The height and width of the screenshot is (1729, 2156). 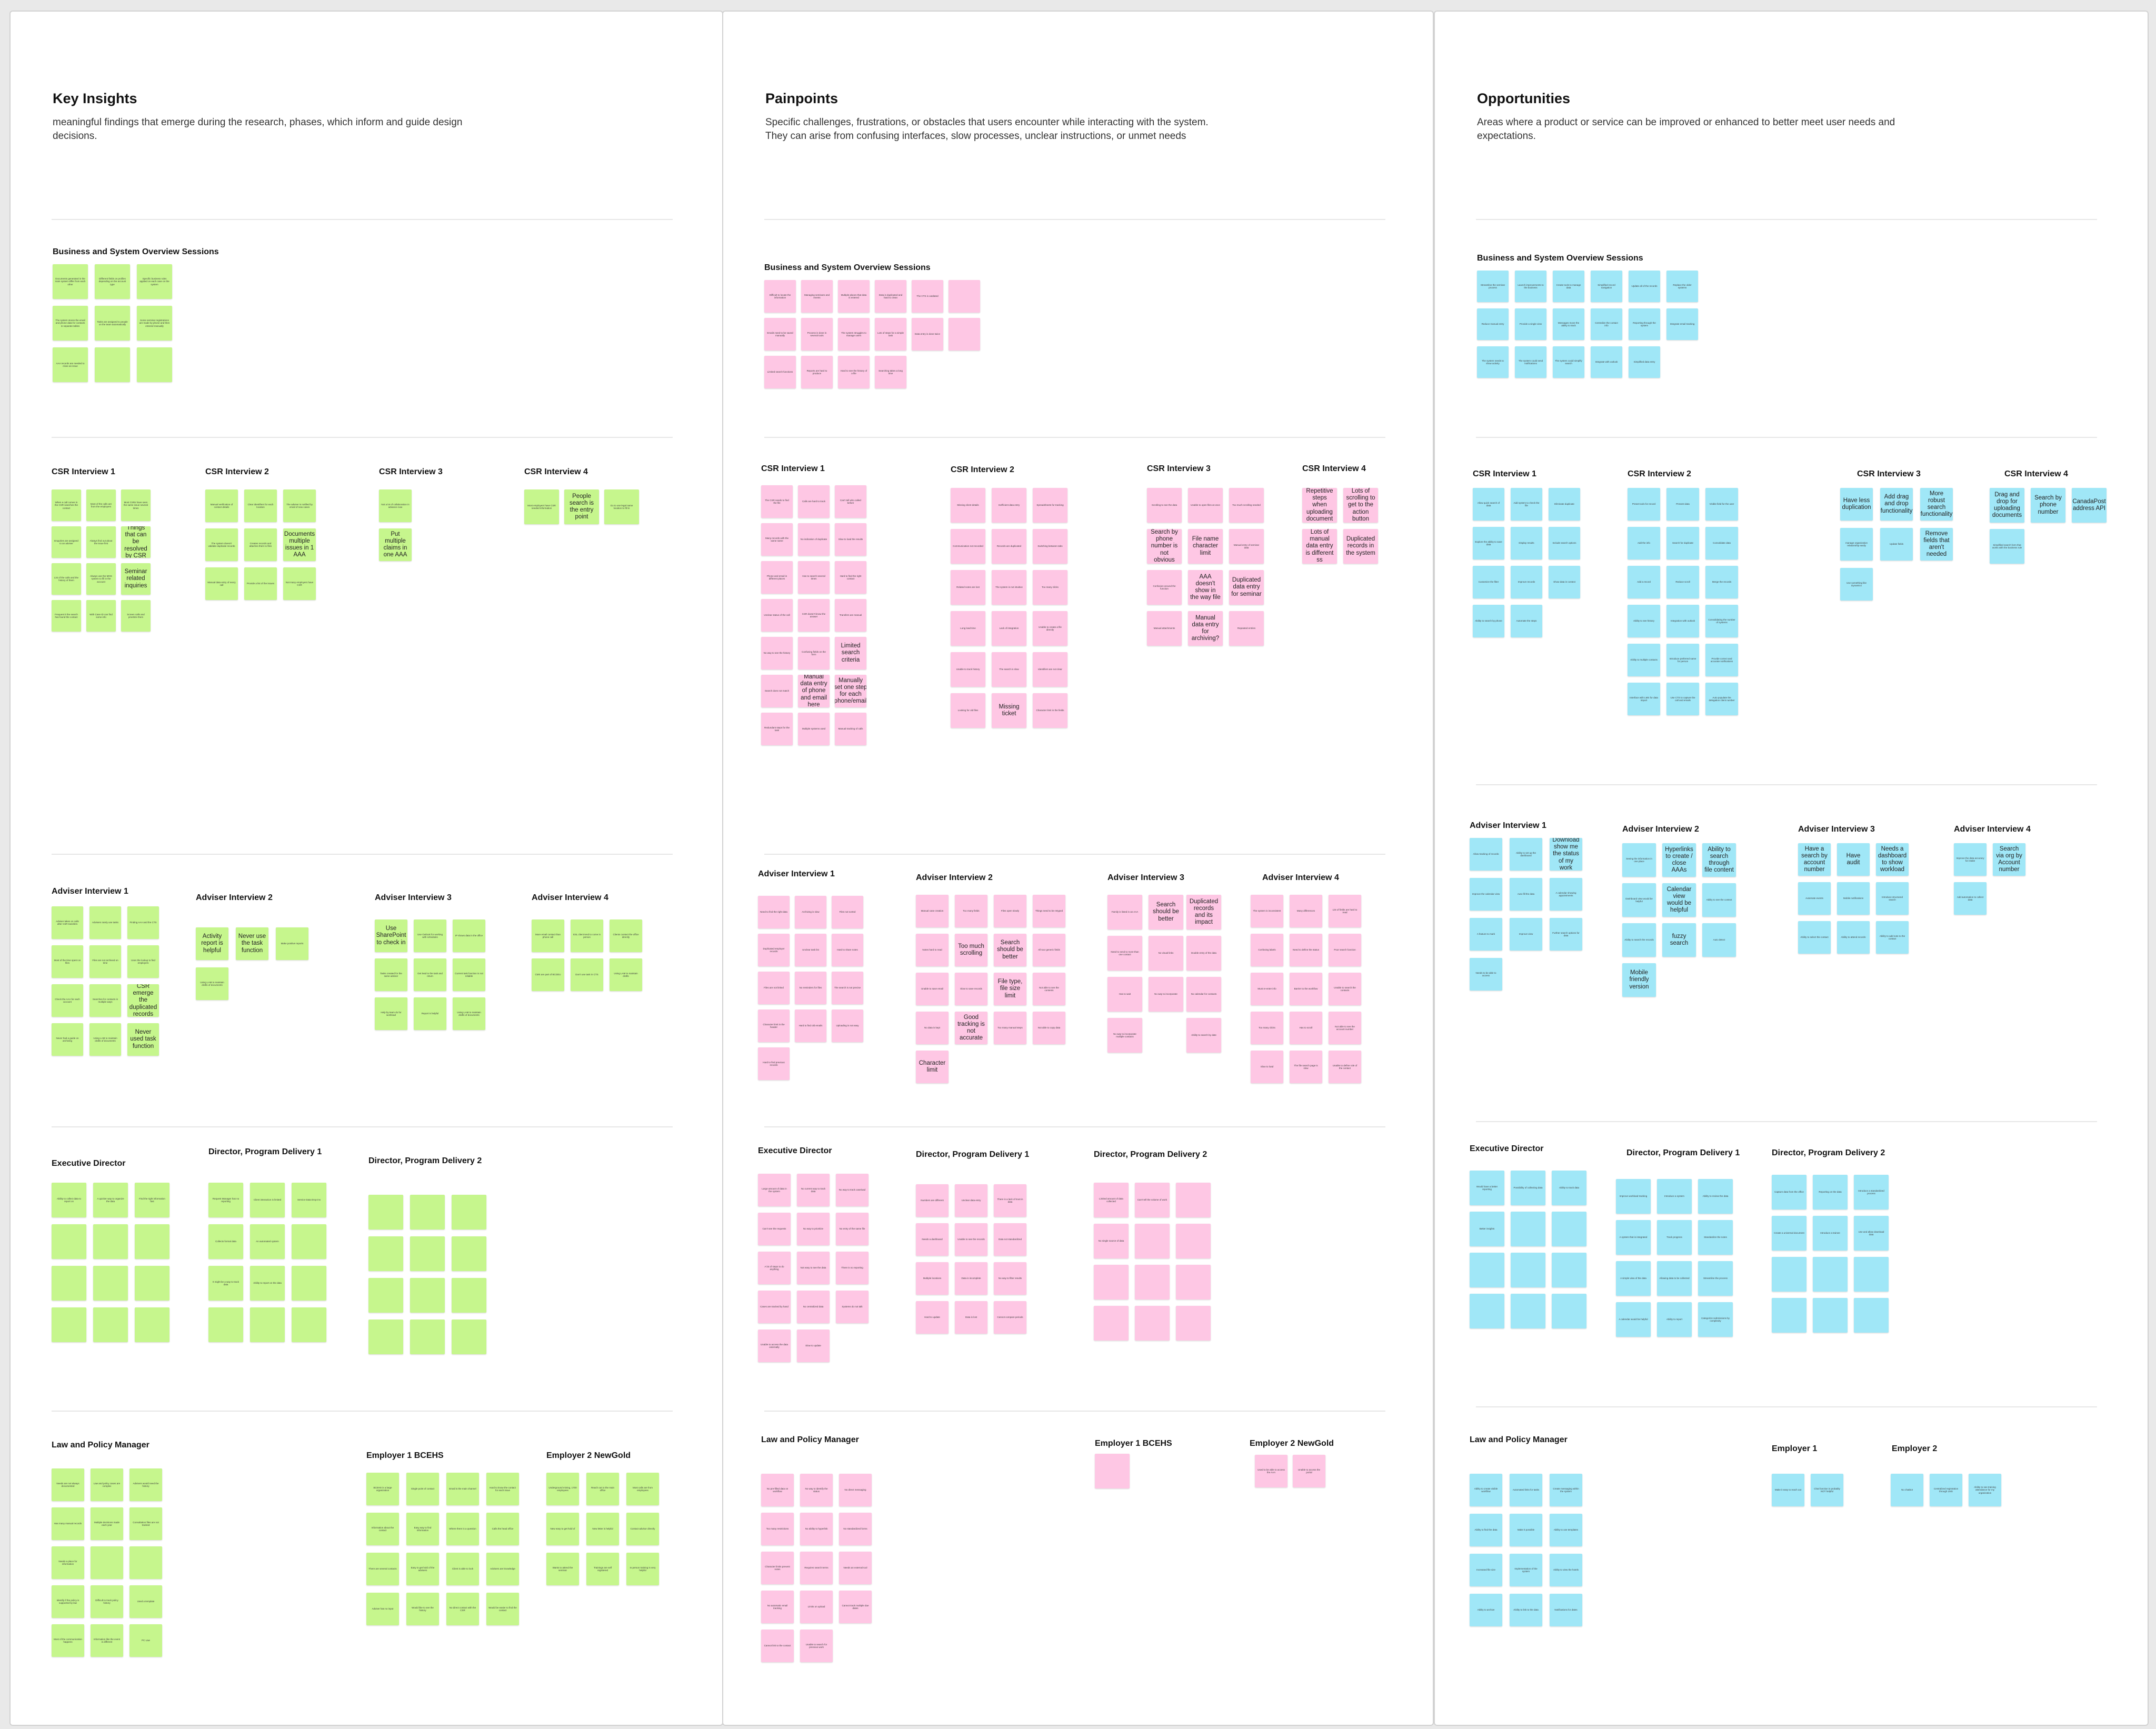 What do you see at coordinates (1345, 1067) in the screenshot?
I see `sticky-note: Unable to define role of the contact` at bounding box center [1345, 1067].